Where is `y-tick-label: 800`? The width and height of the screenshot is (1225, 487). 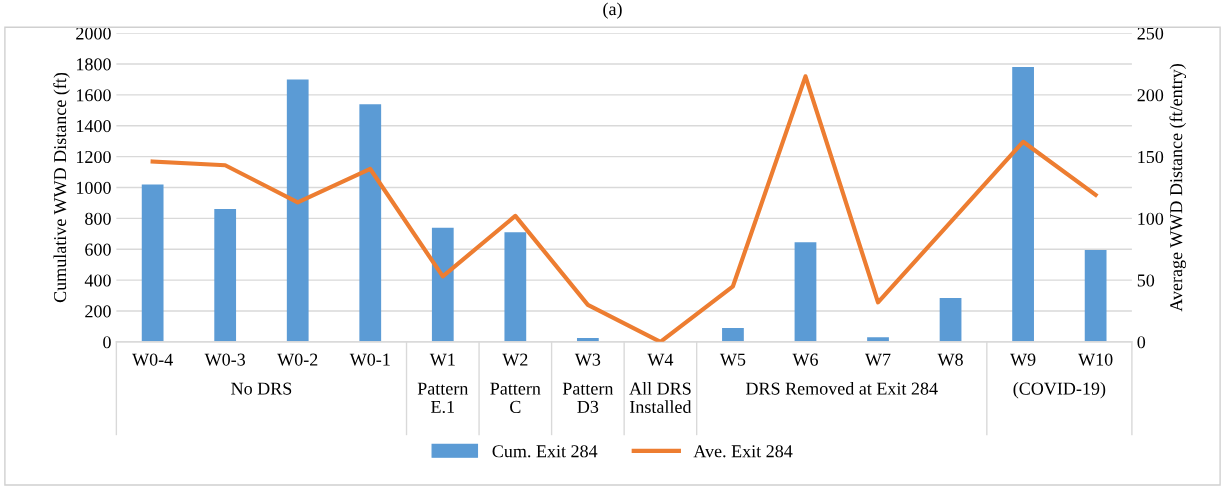
y-tick-label: 800 is located at coordinates (98, 218).